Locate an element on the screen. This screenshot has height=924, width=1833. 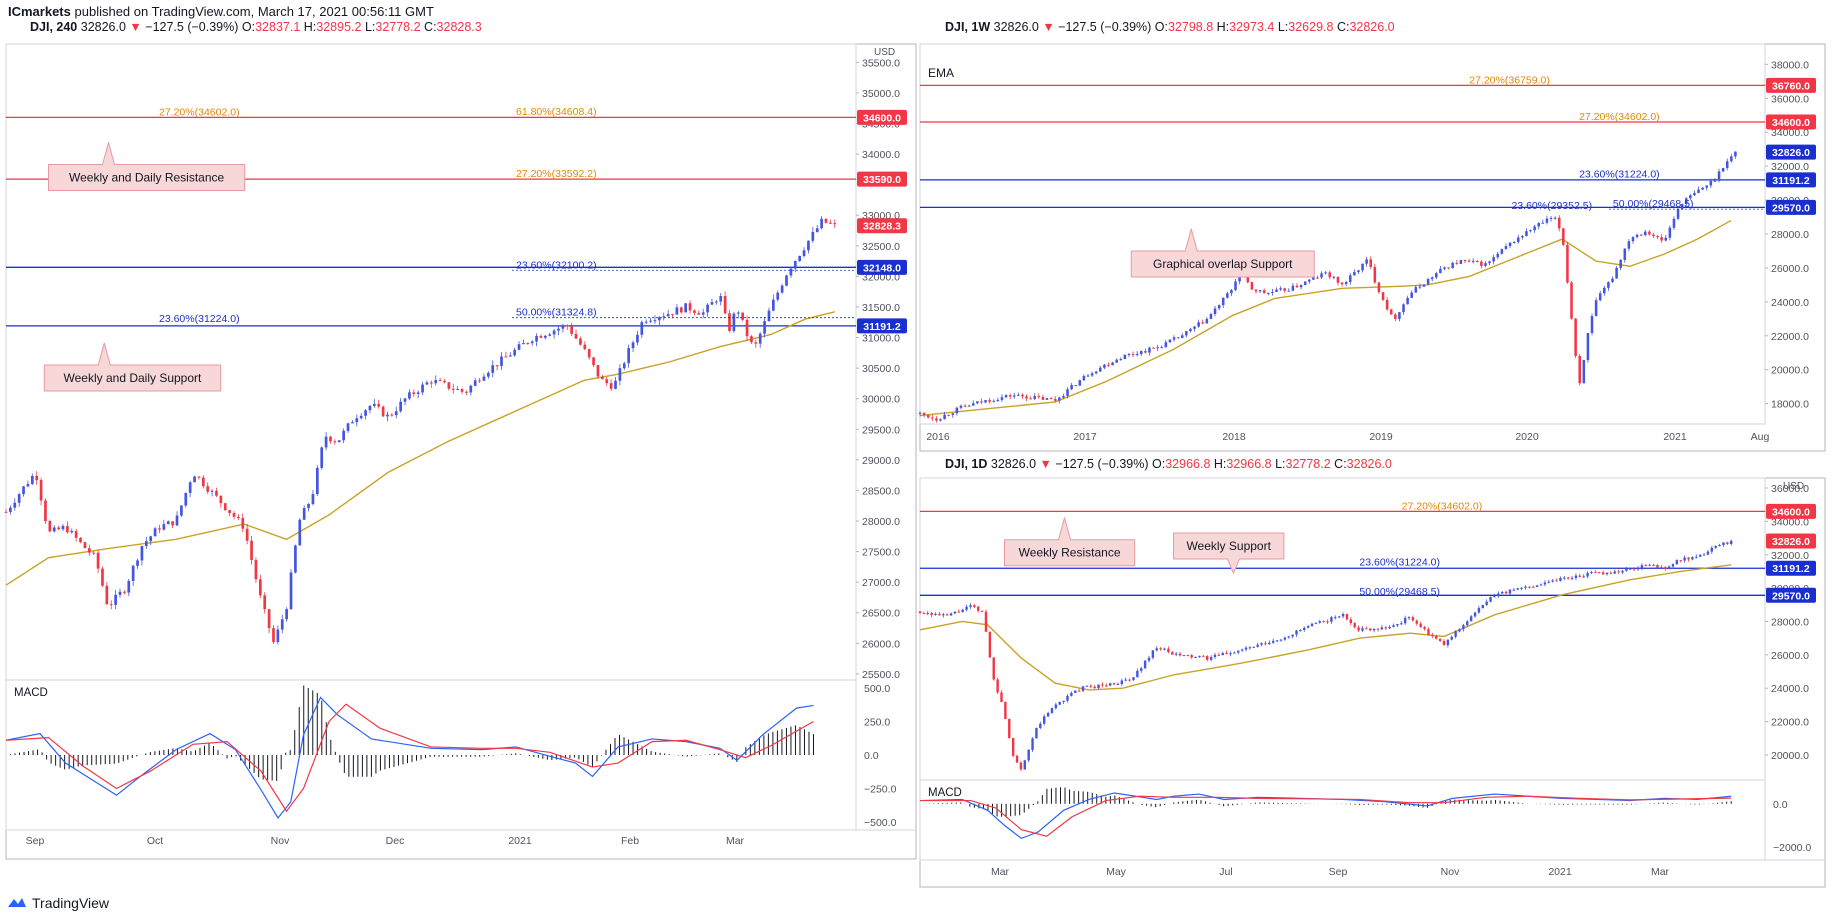
high-value: 32973.4 is located at coordinates (1252, 27).